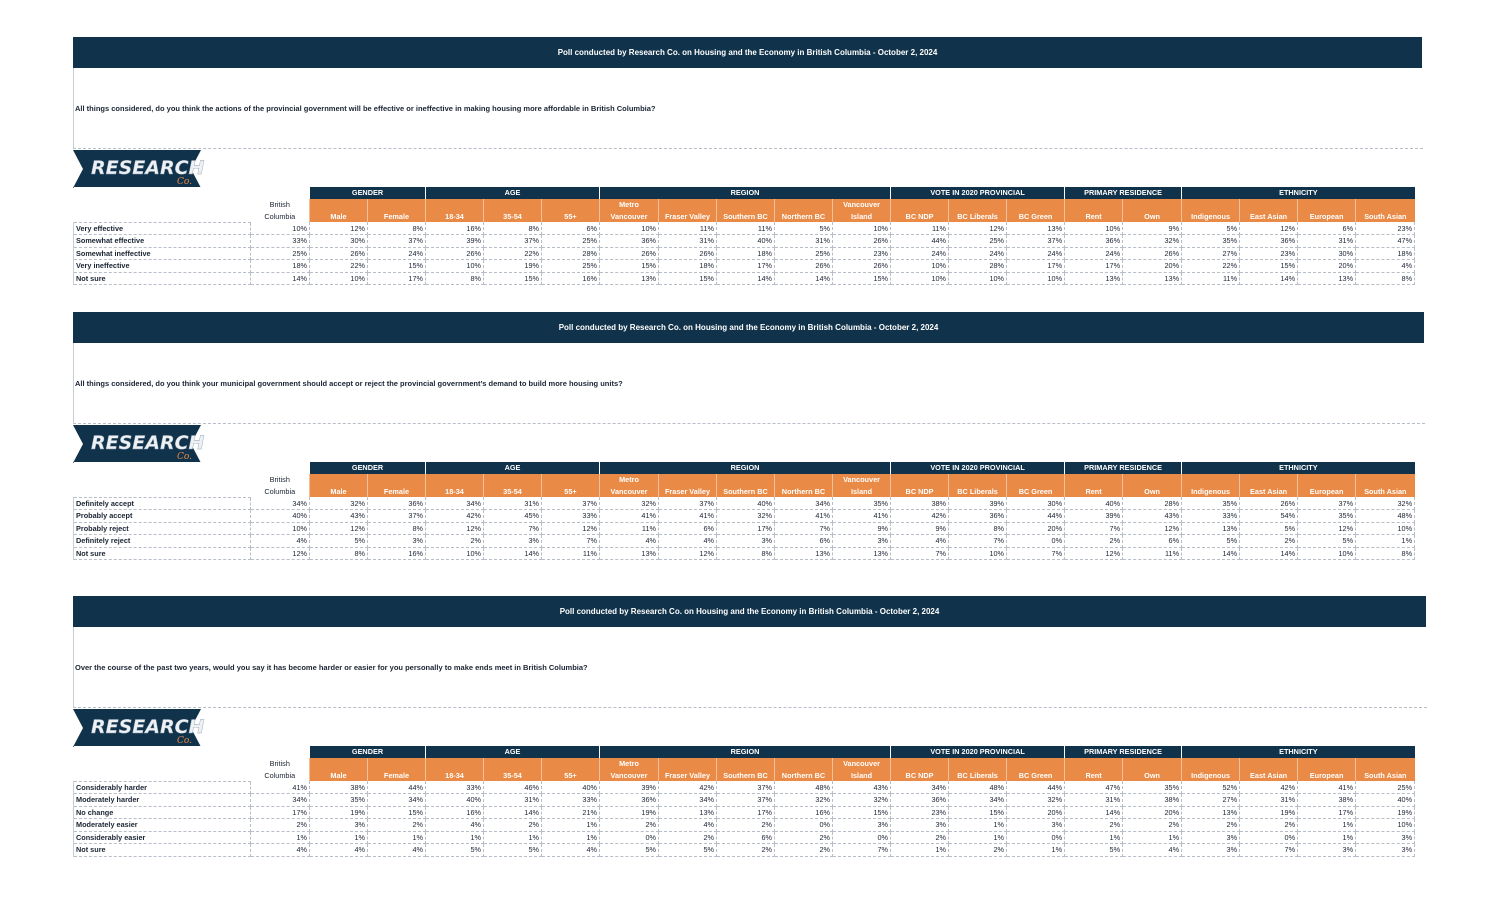 Image resolution: width=1500 pixels, height=905 pixels. Describe the element at coordinates (1268, 216) in the screenshot. I see `header-column-label: East Asian` at that location.